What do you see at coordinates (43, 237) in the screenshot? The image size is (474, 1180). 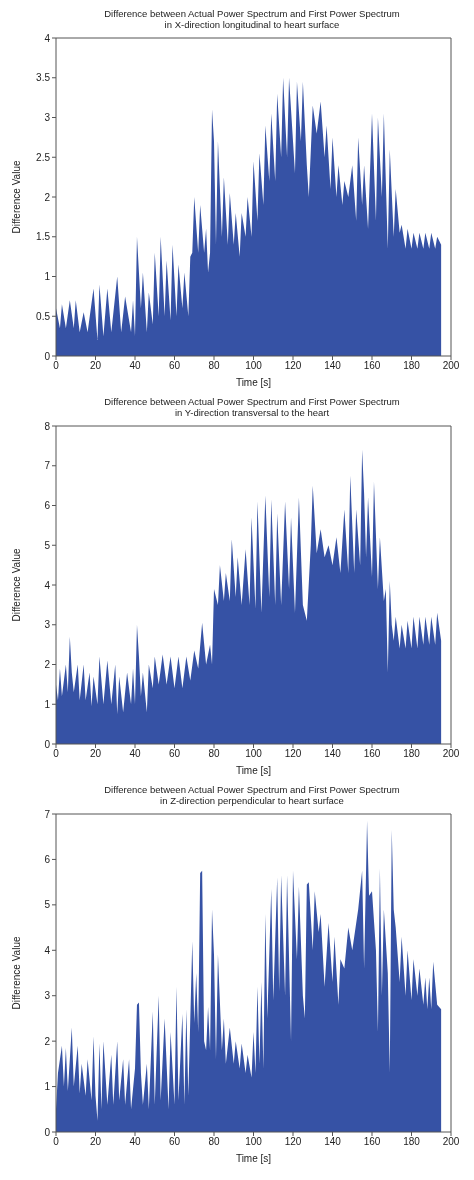 I see `y-tick-label: 1.5` at bounding box center [43, 237].